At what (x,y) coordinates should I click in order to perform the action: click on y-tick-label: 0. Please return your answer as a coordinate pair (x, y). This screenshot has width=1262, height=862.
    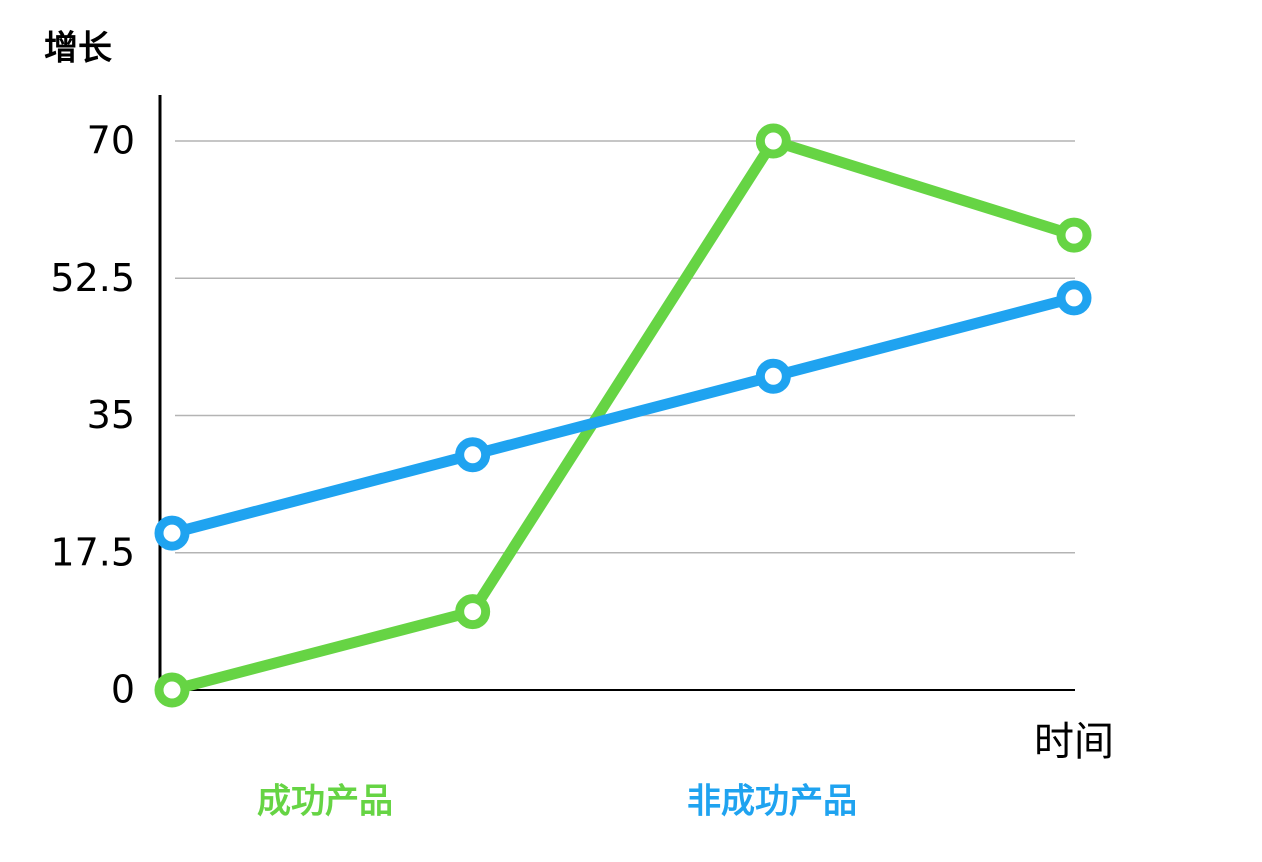
    Looking at the image, I should click on (123, 690).